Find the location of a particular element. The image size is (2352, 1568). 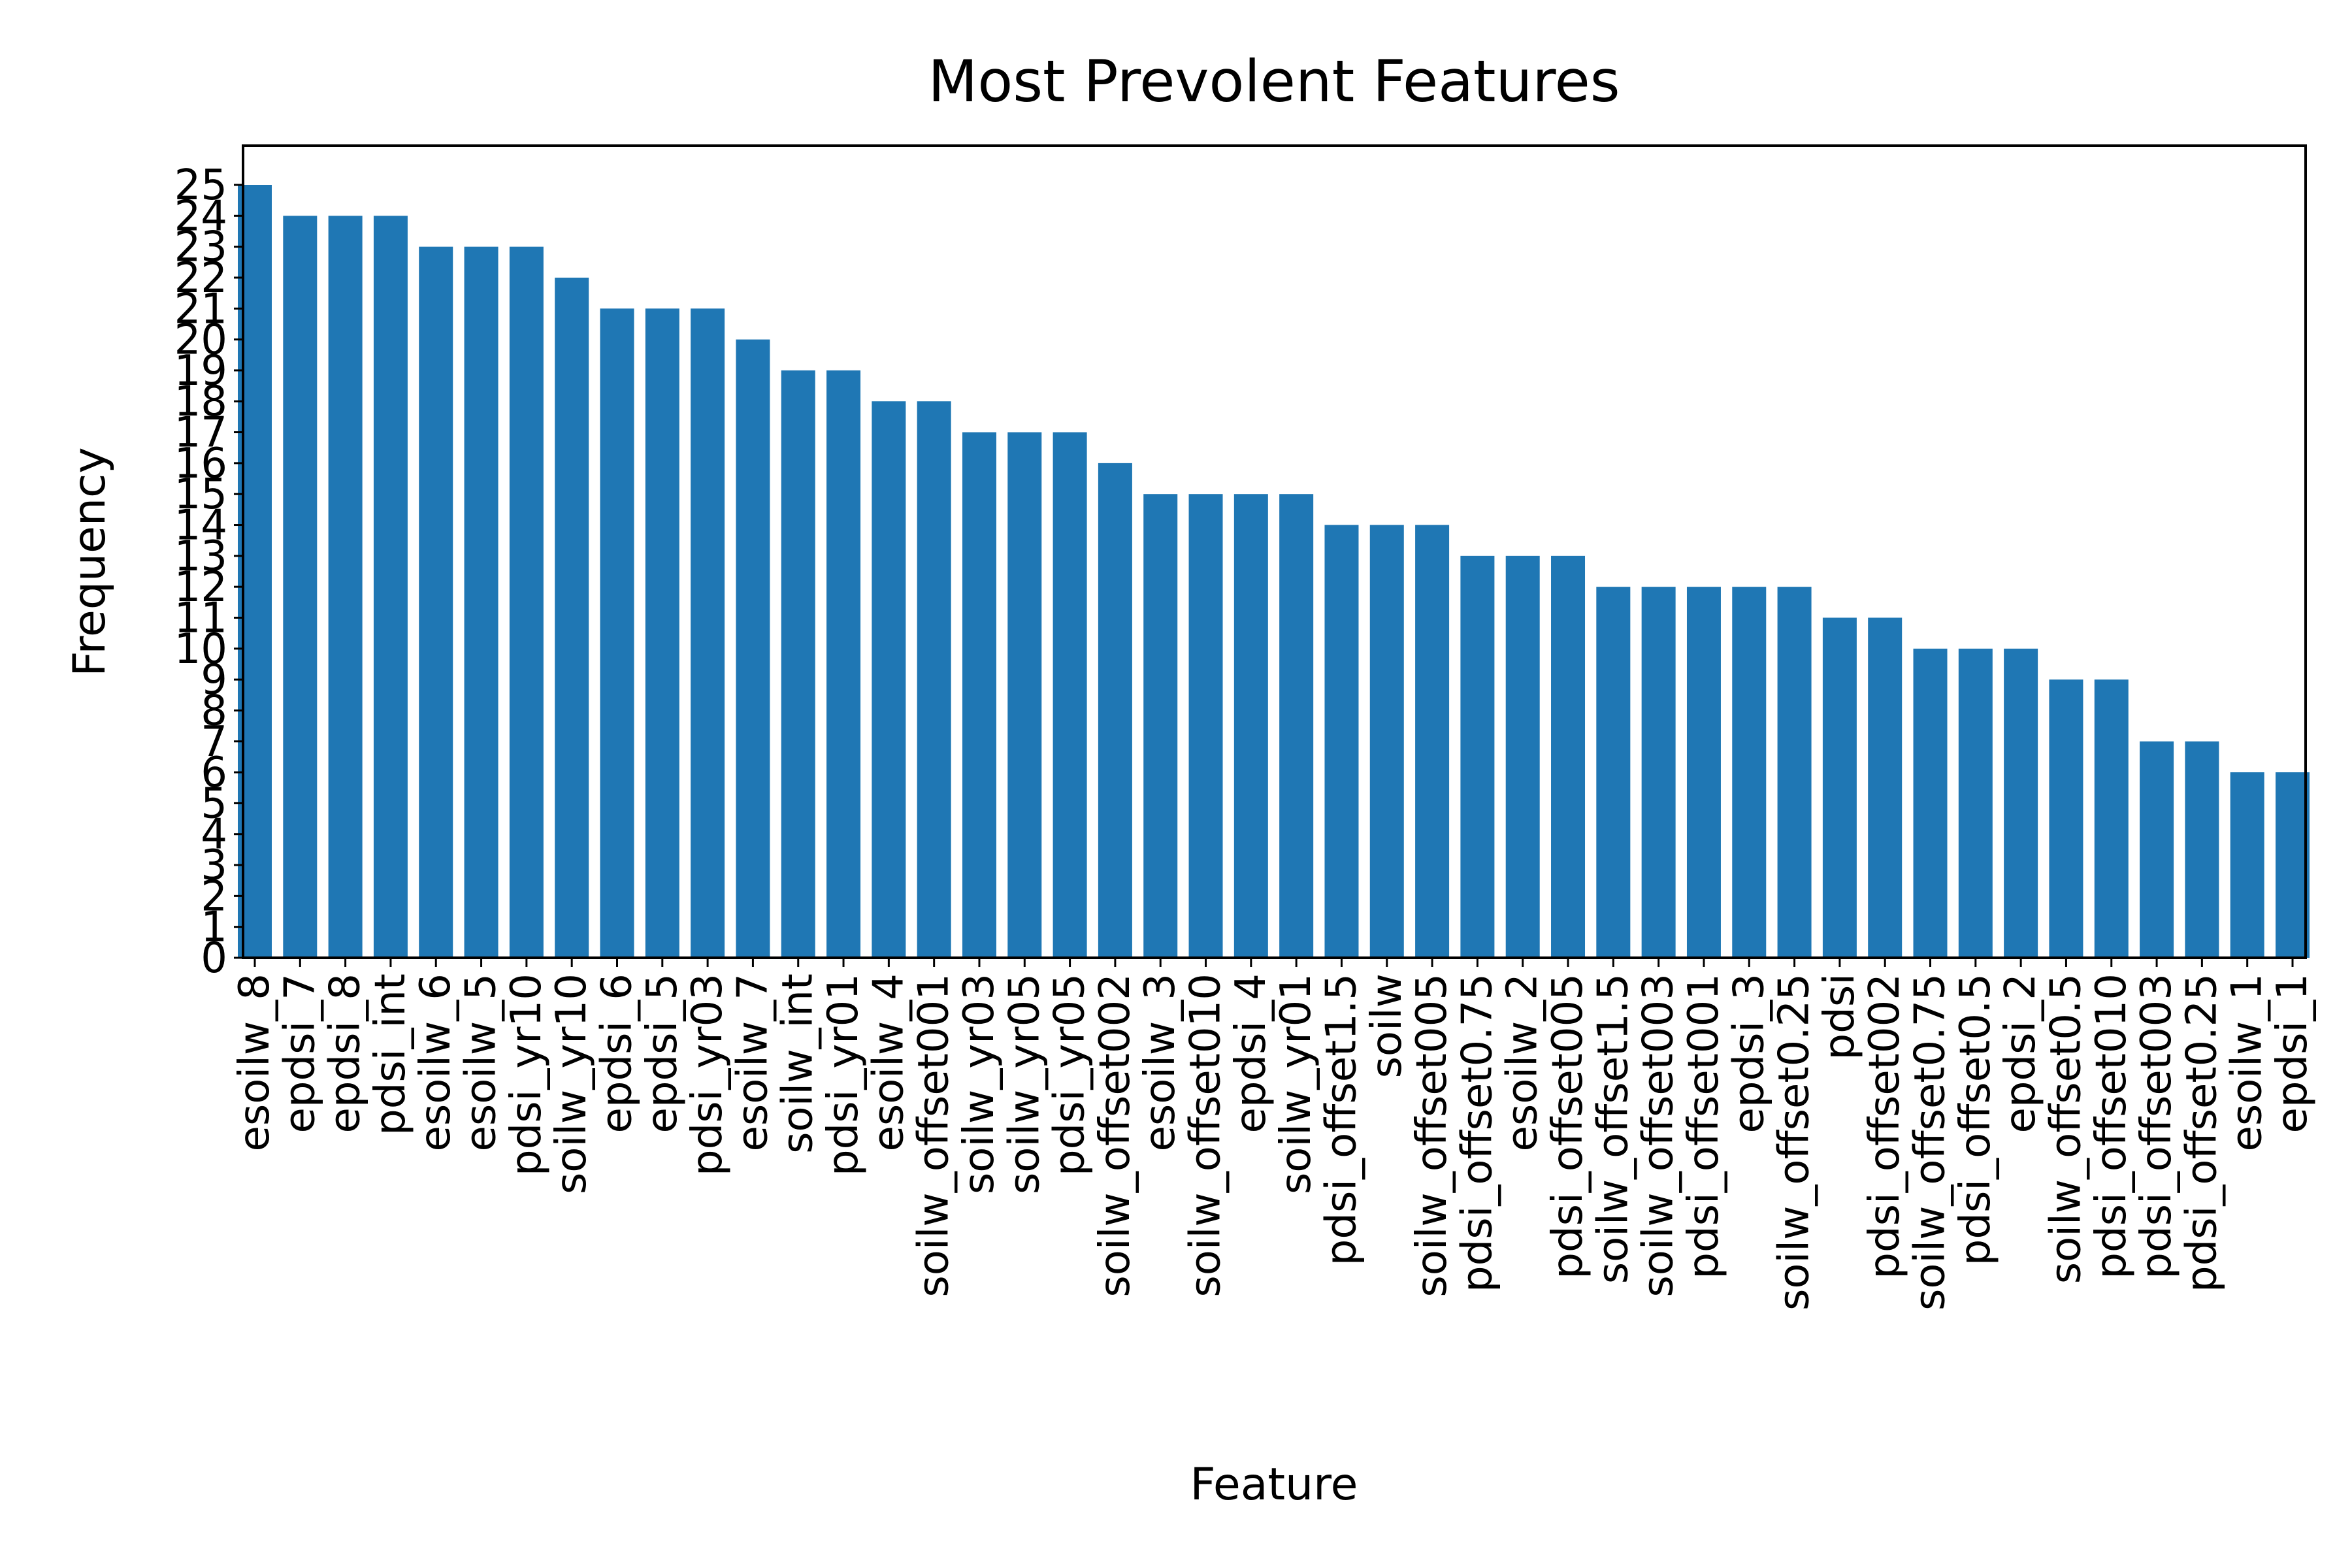

x-tick-label: soilw_yr03 is located at coordinates (979, 1083).